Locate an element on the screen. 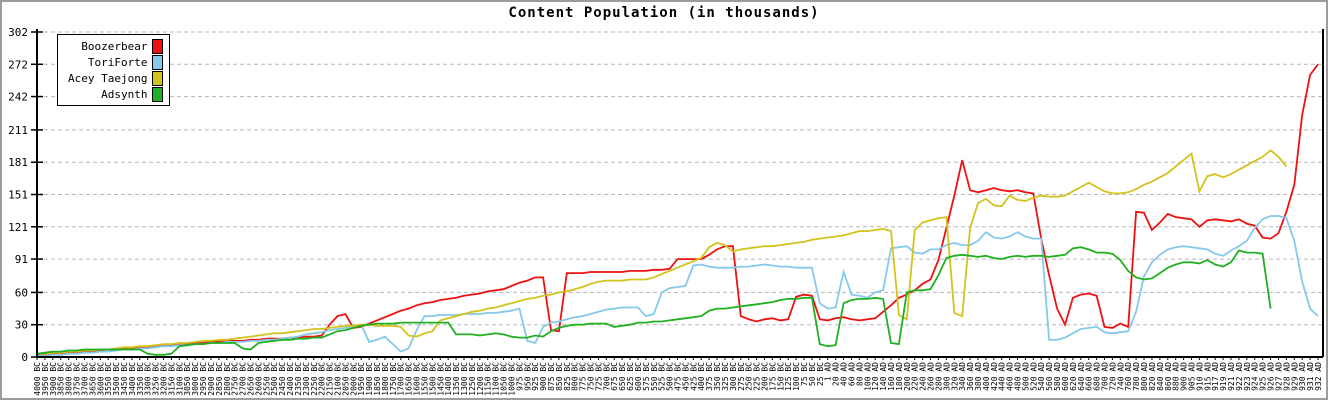 The height and width of the screenshot is (400, 1328). x-tick-label: 1500 BC is located at coordinates (432, 379).